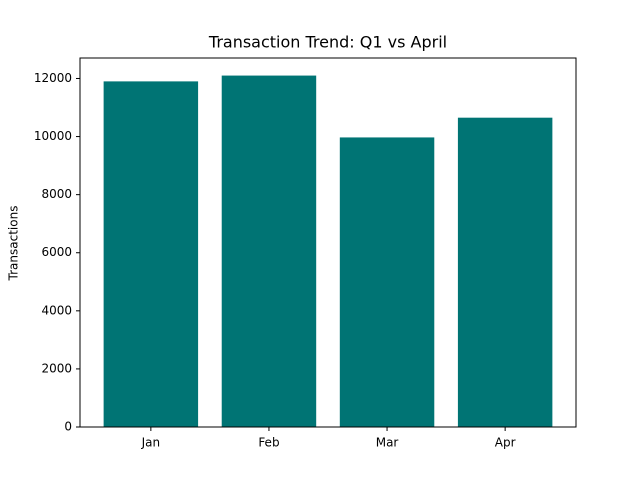 Image resolution: width=640 pixels, height=480 pixels. What do you see at coordinates (53, 78) in the screenshot?
I see `y-tick-label: 12000` at bounding box center [53, 78].